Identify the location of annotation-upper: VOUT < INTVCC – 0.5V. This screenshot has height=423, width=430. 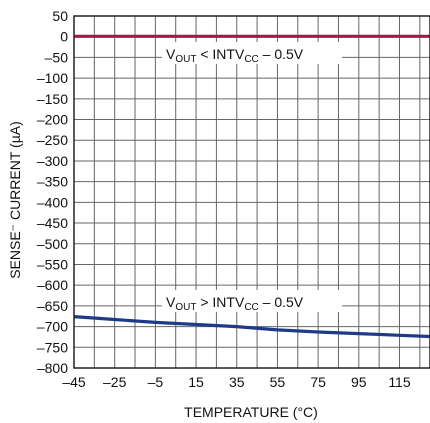
(252, 53).